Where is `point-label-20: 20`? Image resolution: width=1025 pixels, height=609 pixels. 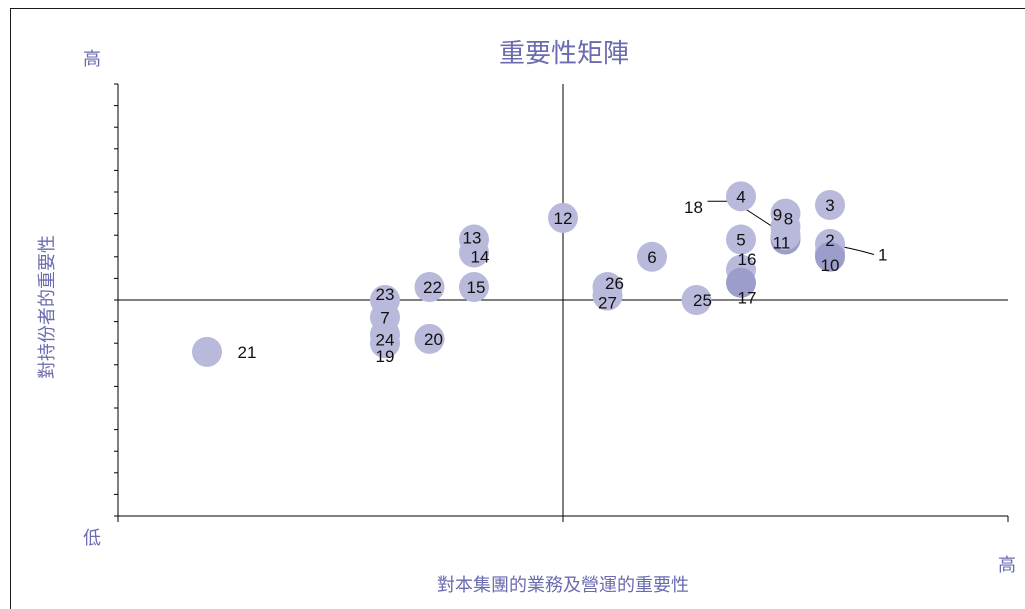 point-label-20: 20 is located at coordinates (433, 339).